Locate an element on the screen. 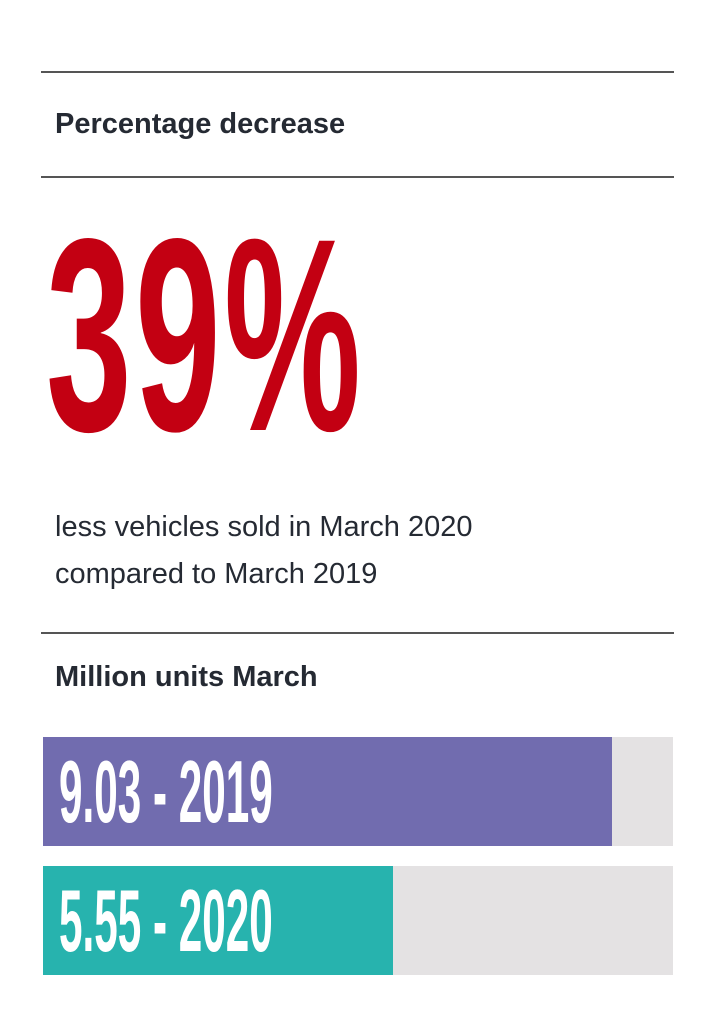 Image resolution: width=721 pixels, height=1024 pixels. bar-track-2020: 5.55 - 2020 is located at coordinates (358, 920).